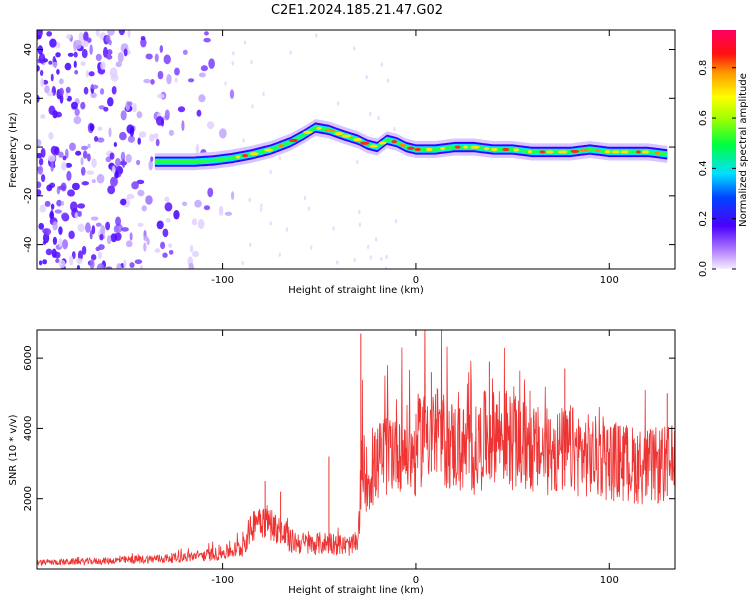 This screenshot has width=750, height=600. Describe the element at coordinates (724, 149) in the screenshot. I see `colorbar-gradient` at that location.